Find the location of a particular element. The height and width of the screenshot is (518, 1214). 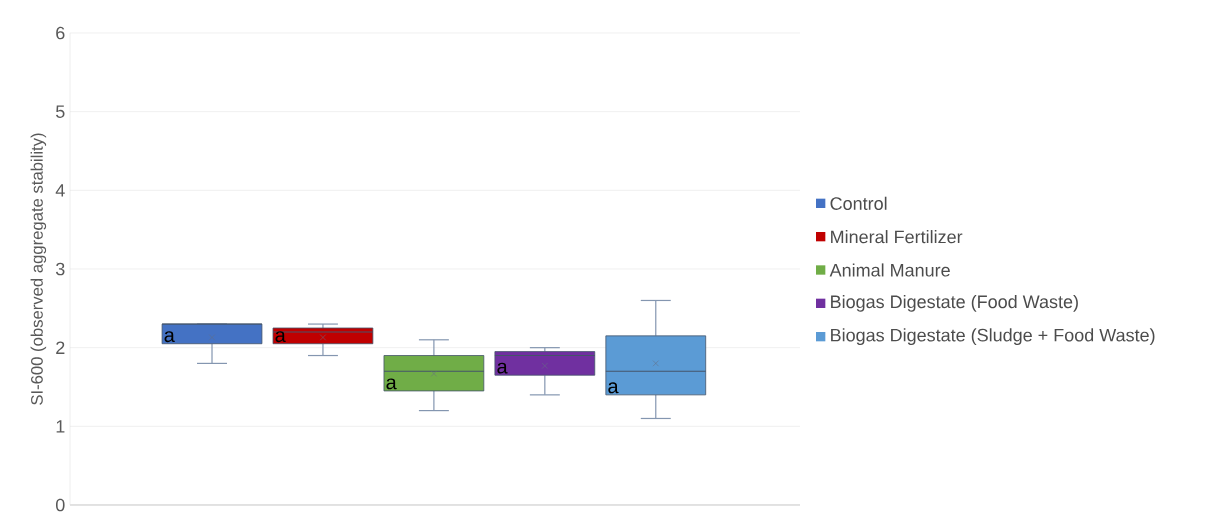

y-tick-label: 5 is located at coordinates (60, 111).